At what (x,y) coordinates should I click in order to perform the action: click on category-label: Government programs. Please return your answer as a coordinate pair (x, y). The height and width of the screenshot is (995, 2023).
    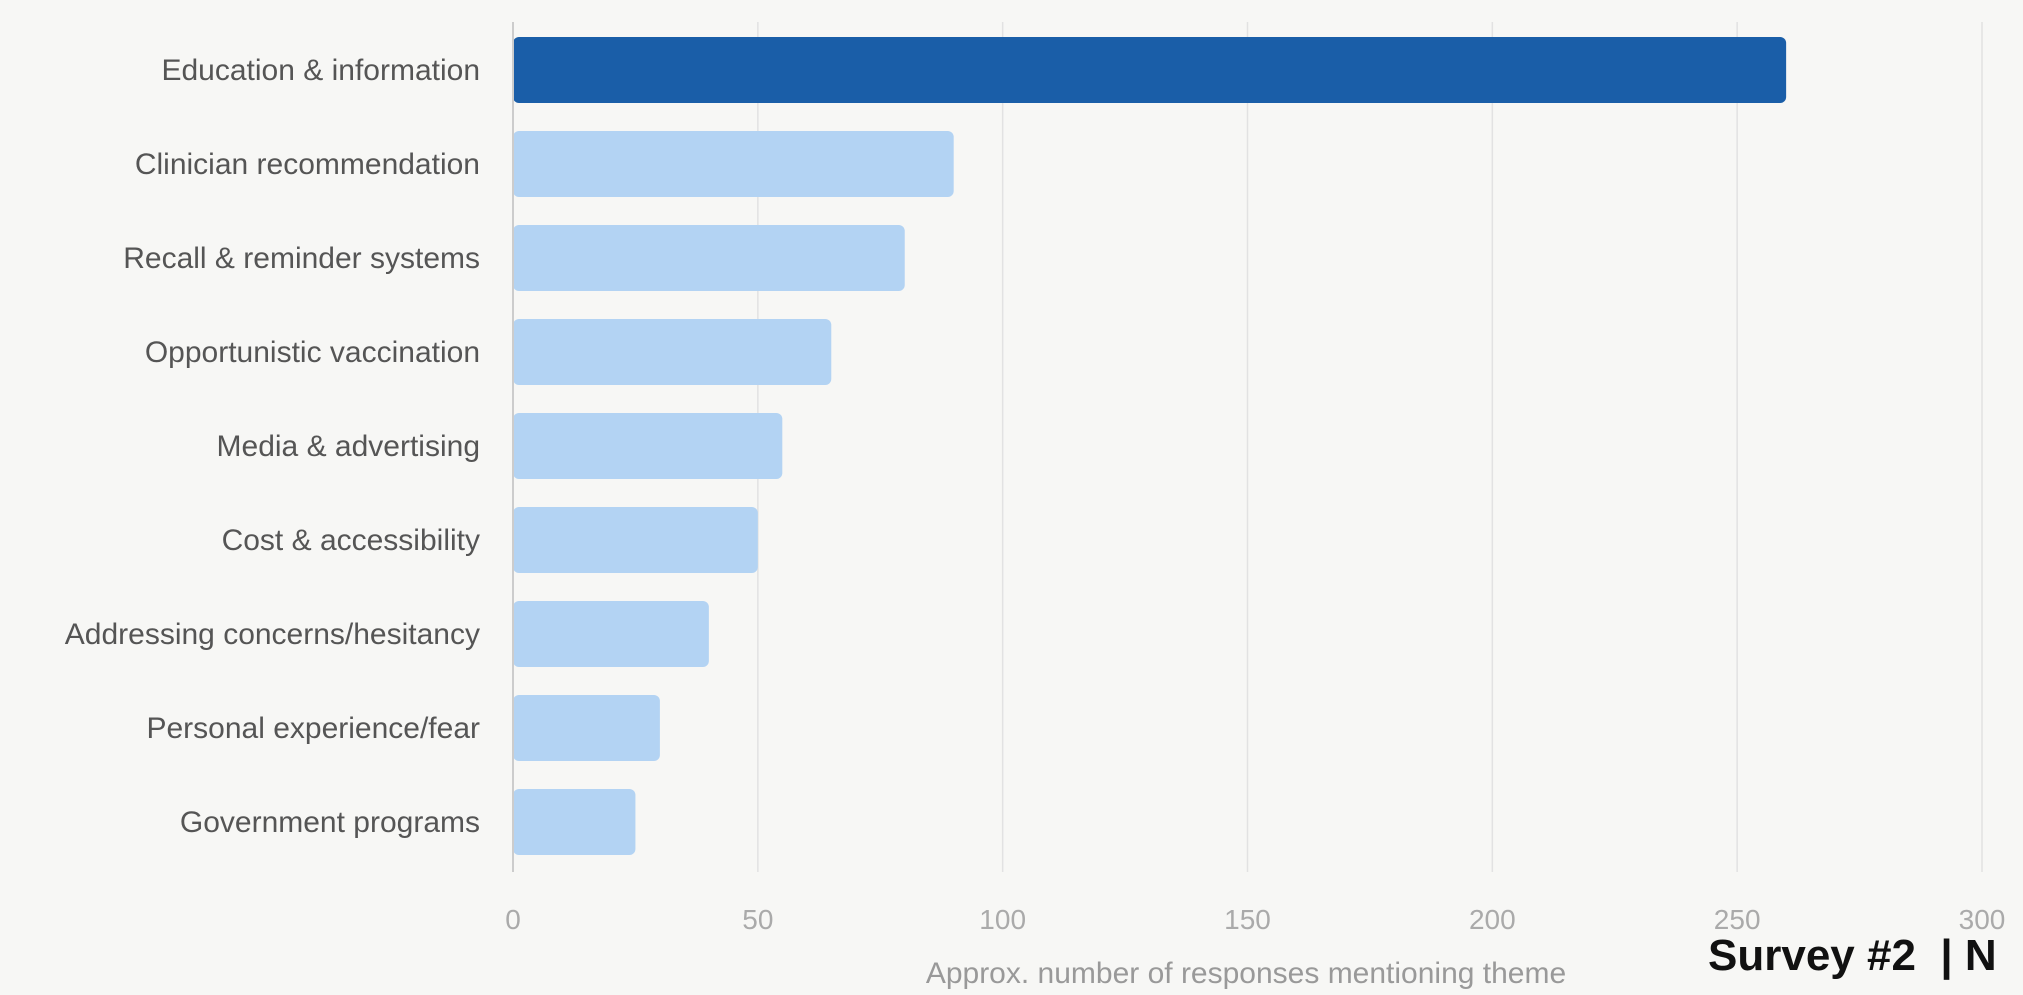
    Looking at the image, I should click on (330, 822).